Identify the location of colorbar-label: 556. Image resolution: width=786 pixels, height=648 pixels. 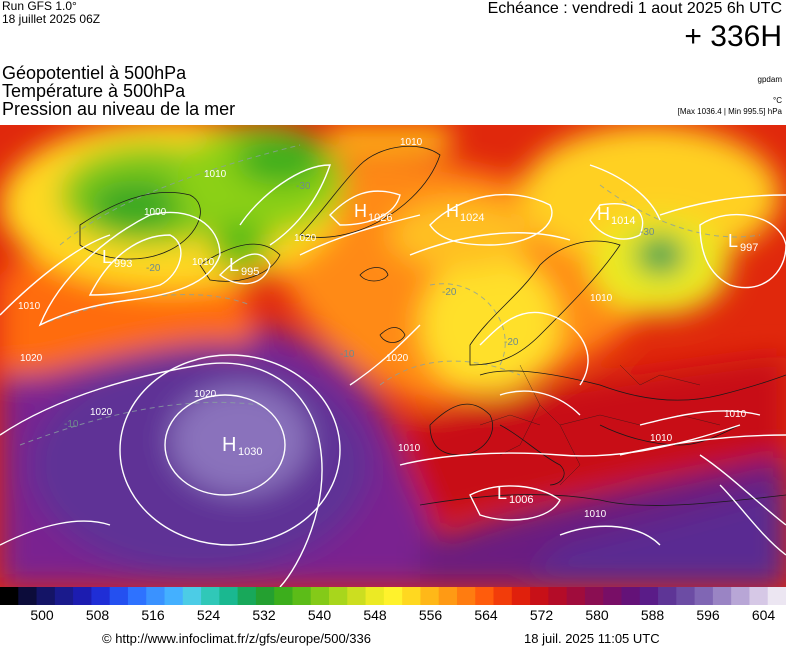
(430, 615).